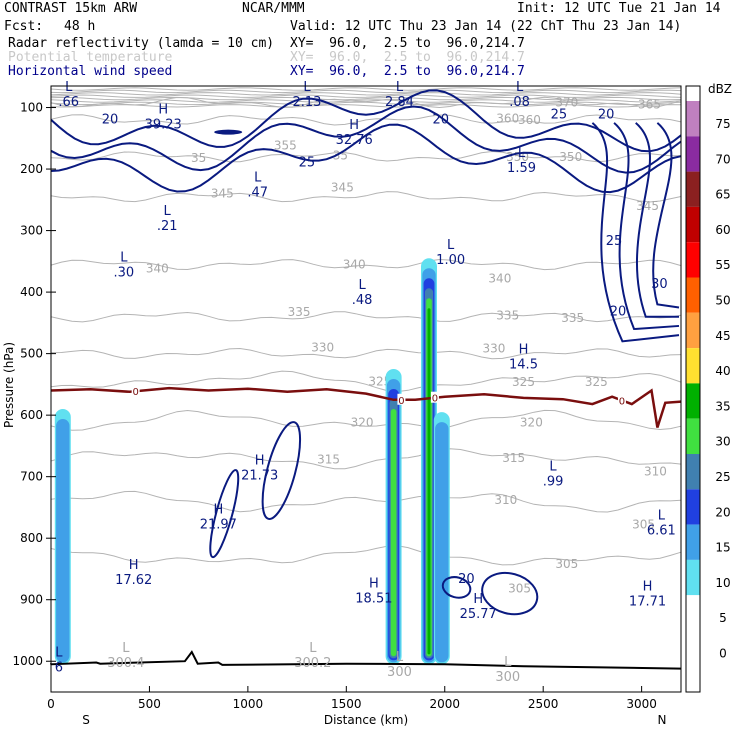 The width and height of the screenshot is (740, 740). I want to click on field-theta-xy: XY= 96.0, 2.5 to 96.0,214.7, so click(407, 57).